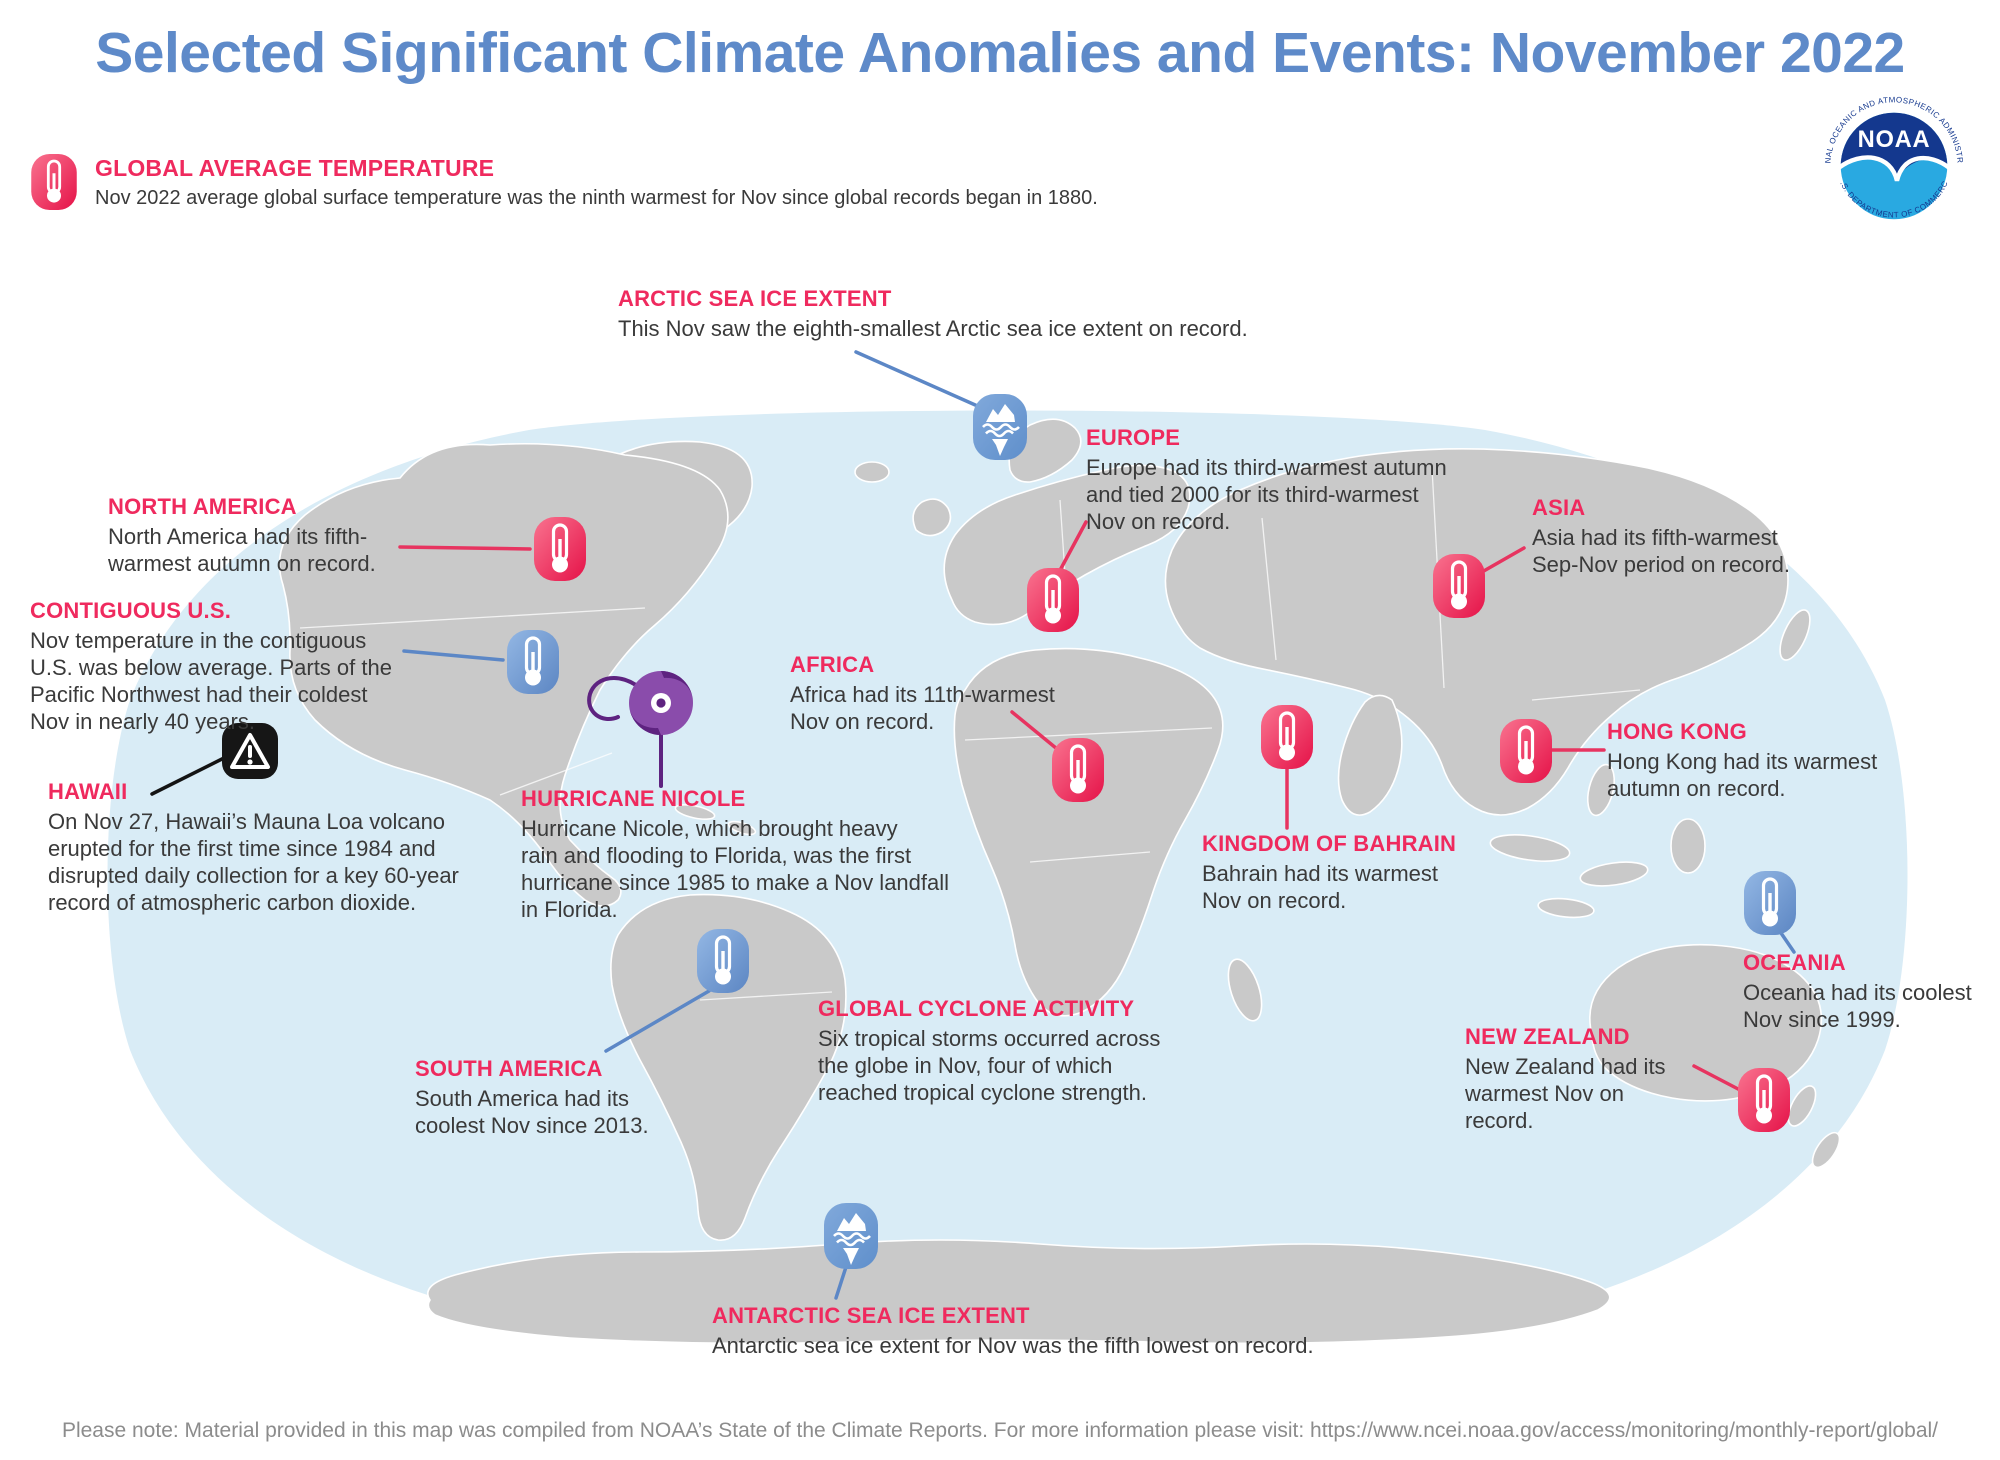 The height and width of the screenshot is (1460, 2000). What do you see at coordinates (1706, 1022) in the screenshot?
I see `land-australia` at bounding box center [1706, 1022].